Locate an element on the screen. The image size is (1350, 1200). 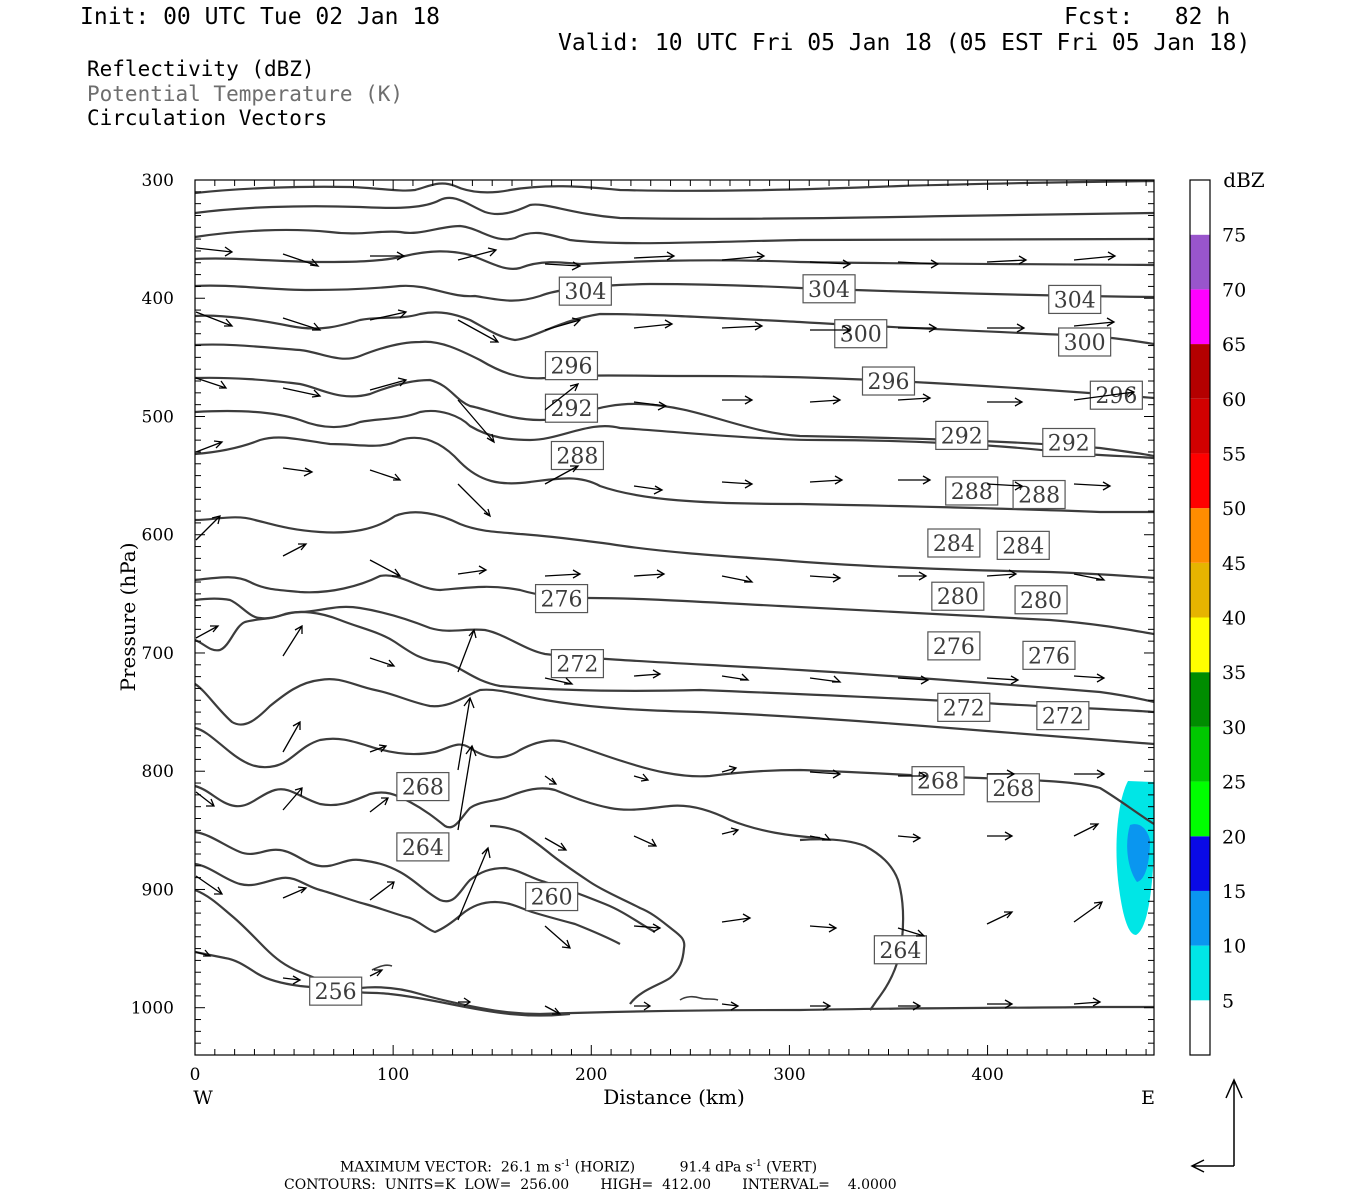
svg-text: 284 is located at coordinates (1023, 546).